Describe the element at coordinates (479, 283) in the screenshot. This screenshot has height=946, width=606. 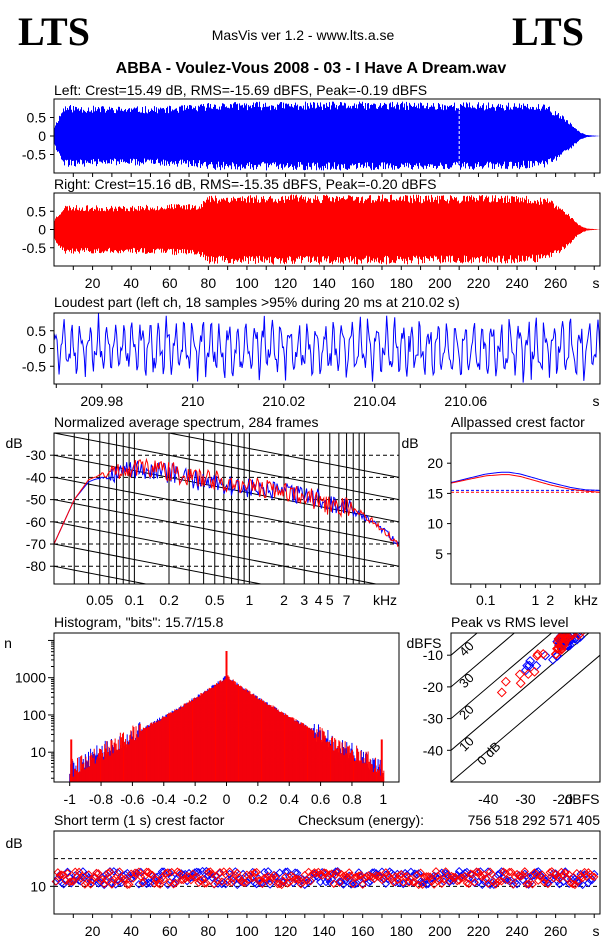
I see `x-tick-label: 220` at that location.